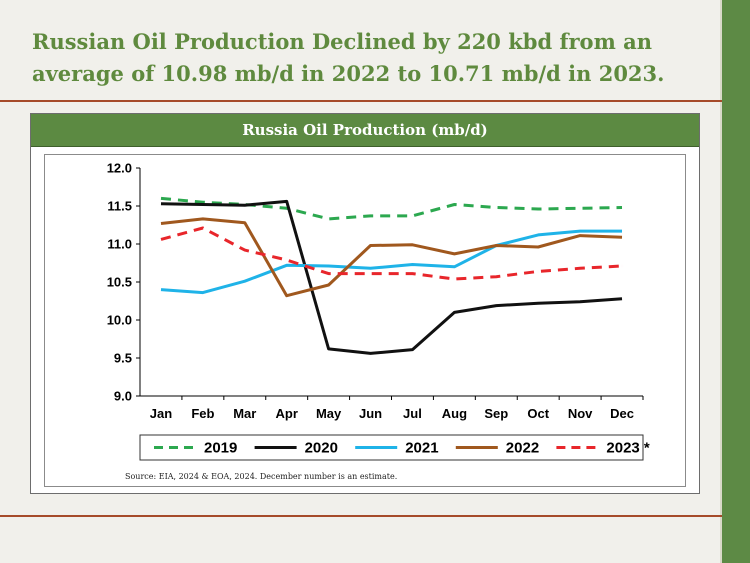 The image size is (750, 563). Describe the element at coordinates (622, 413) in the screenshot. I see `x-tick-label: Dec` at that location.